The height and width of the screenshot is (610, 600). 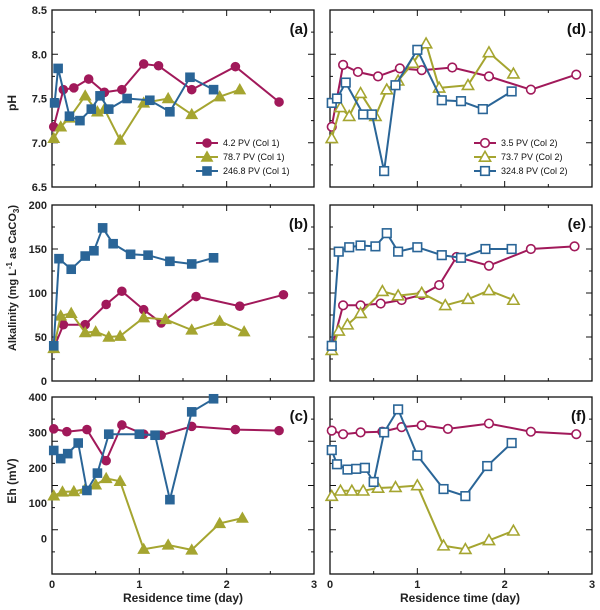 I want to click on y-tick-label: 100, so click(x=38, y=504).